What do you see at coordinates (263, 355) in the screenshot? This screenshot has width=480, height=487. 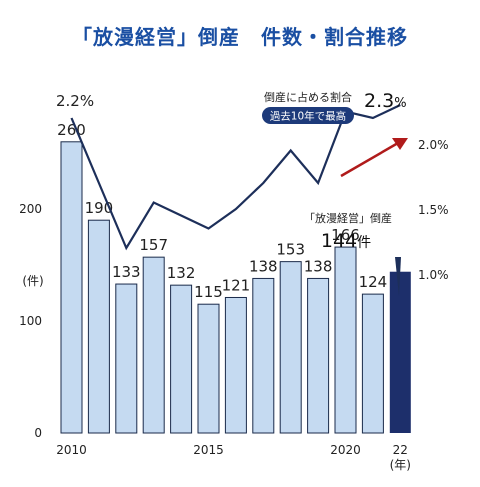 I see `bar-2017` at bounding box center [263, 355].